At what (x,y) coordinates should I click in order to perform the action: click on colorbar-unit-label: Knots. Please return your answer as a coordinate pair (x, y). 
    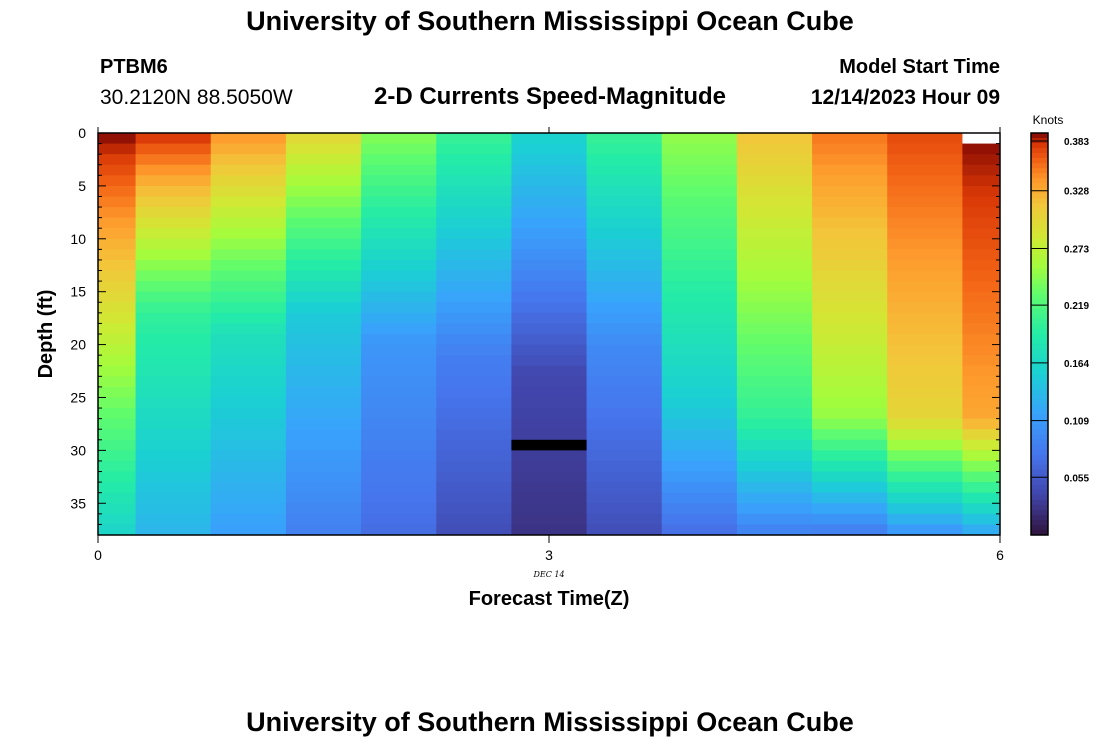
    Looking at the image, I should click on (1048, 120).